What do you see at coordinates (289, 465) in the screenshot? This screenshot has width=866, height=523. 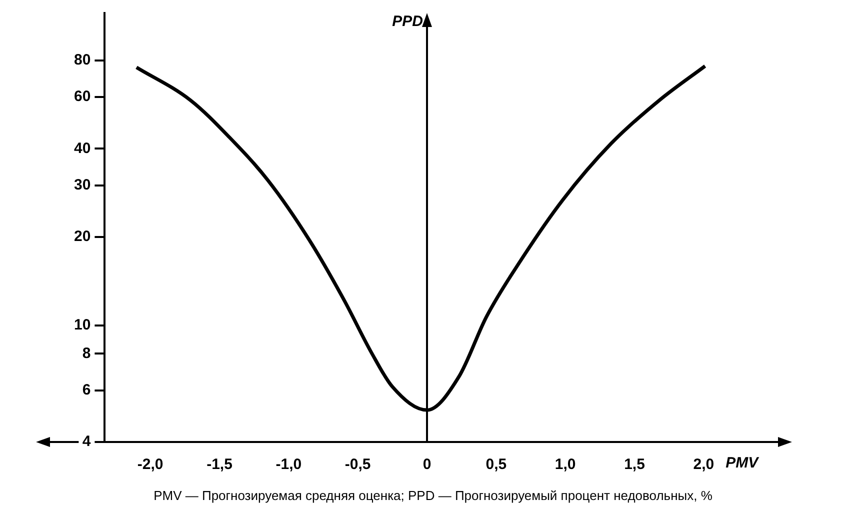 I see `x-tick-label: -1,0` at bounding box center [289, 465].